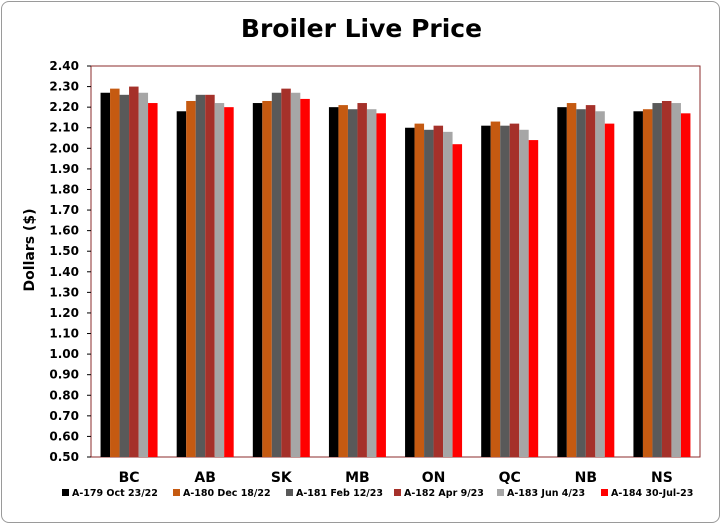  I want to click on y-tick-label: 1.00, so click(64, 354).